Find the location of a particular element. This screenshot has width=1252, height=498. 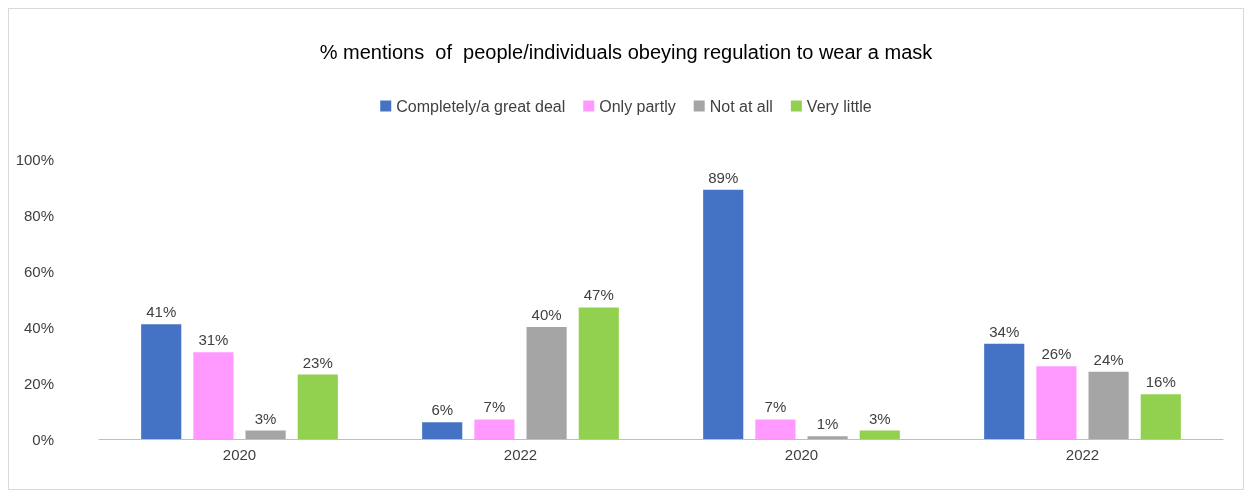

y-tick-label: 60% is located at coordinates (38, 271).